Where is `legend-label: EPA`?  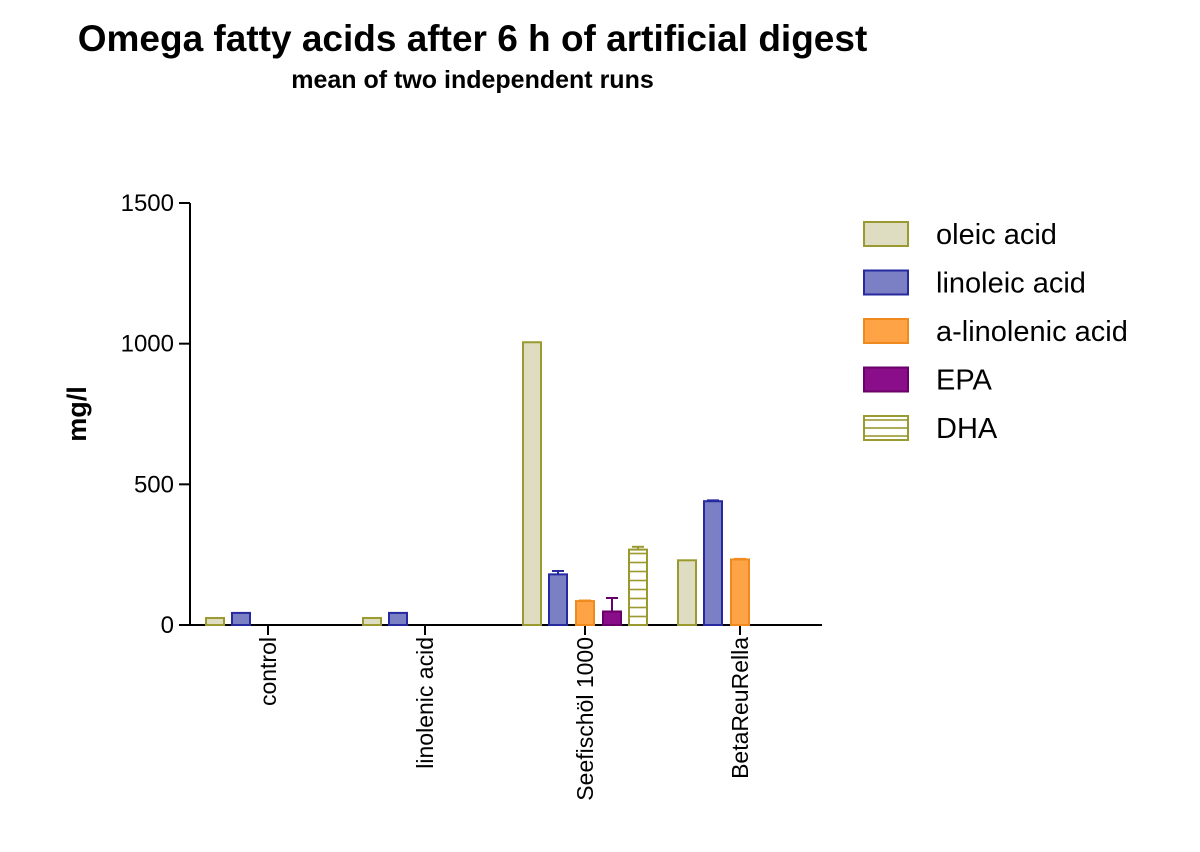
legend-label: EPA is located at coordinates (964, 381).